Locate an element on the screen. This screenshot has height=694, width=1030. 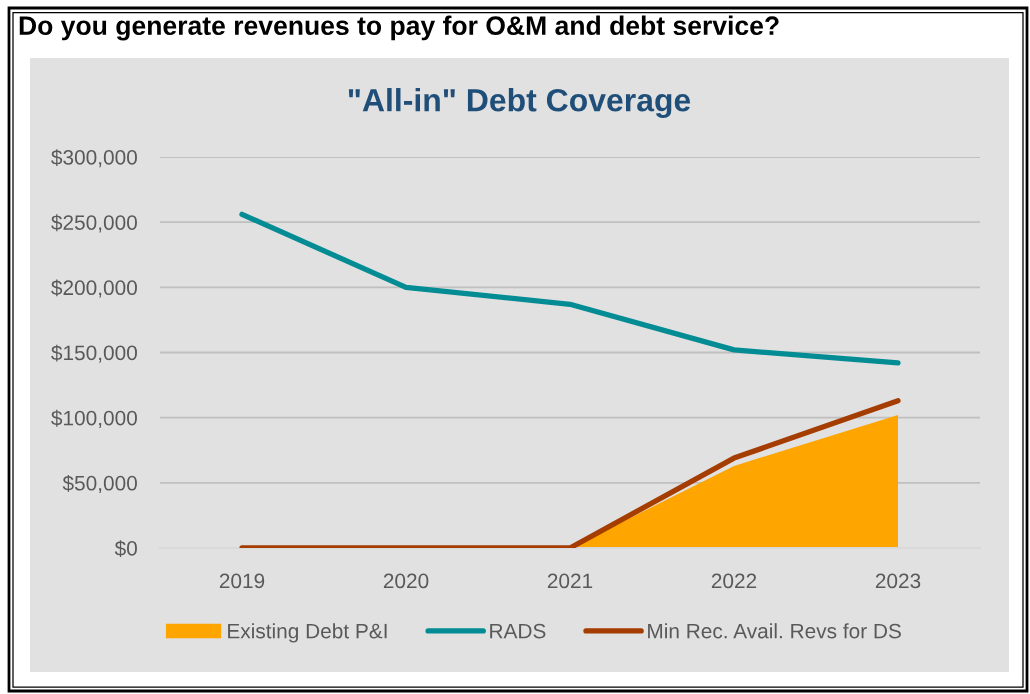
x-tick-label: 2022 is located at coordinates (734, 581).